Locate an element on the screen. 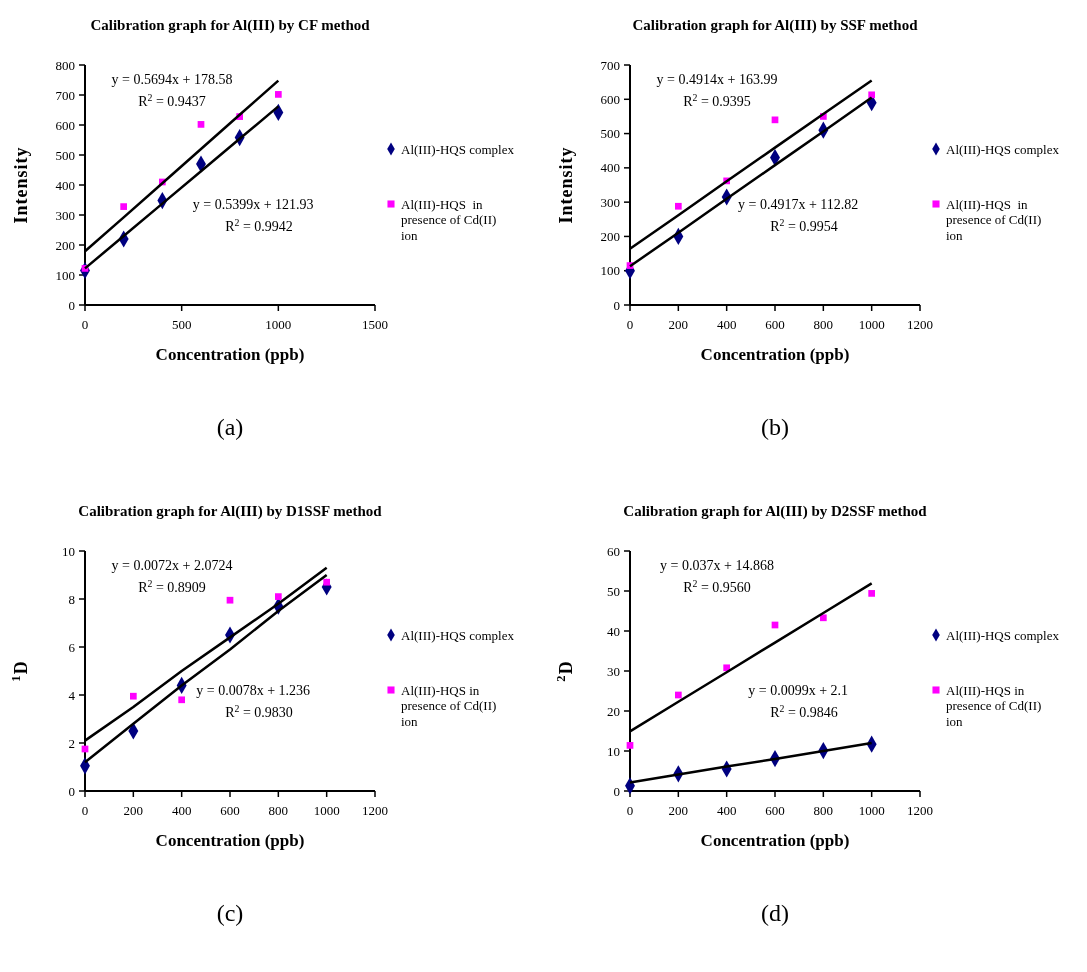  y-tick-label: 20 is located at coordinates (613, 711).